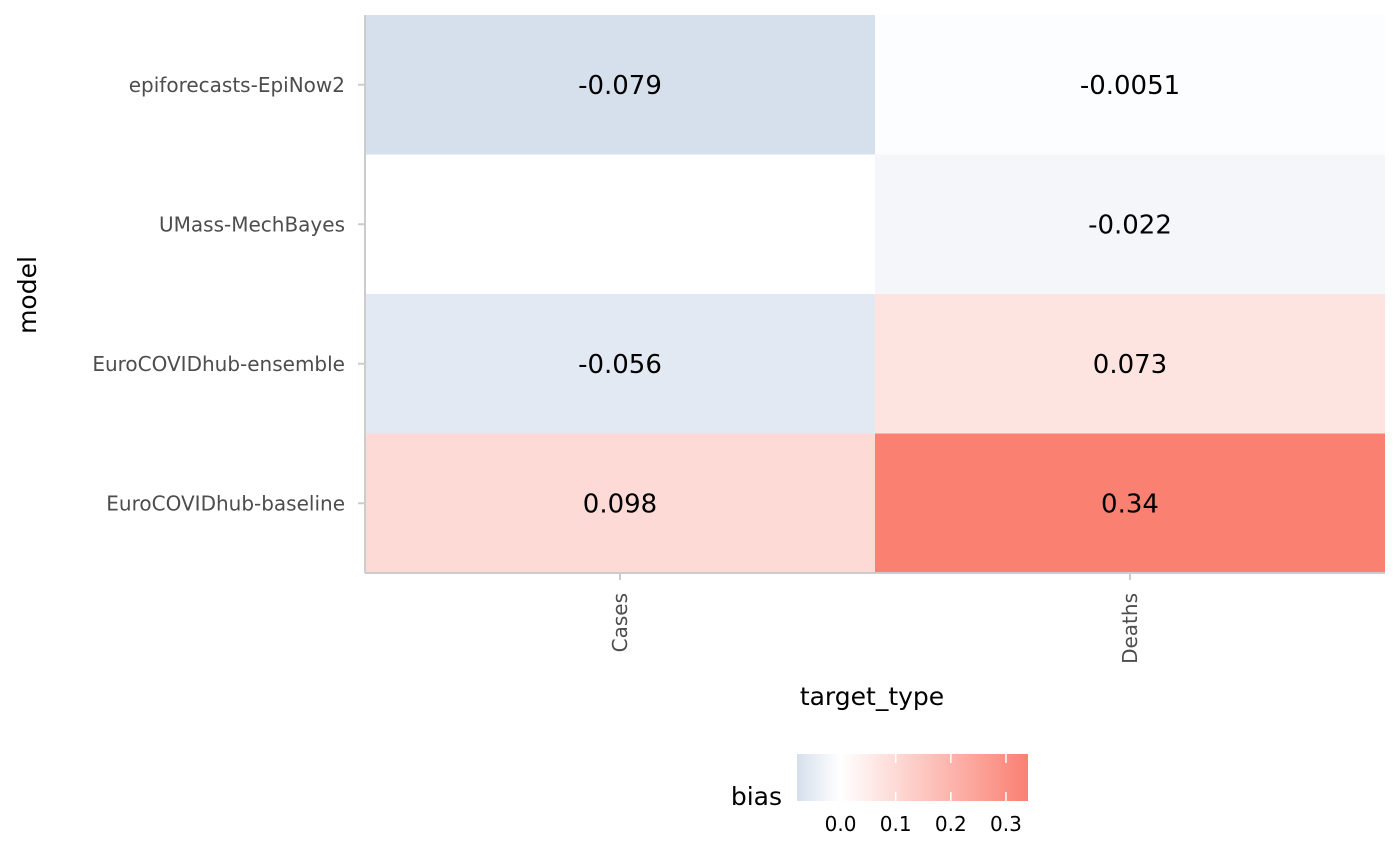  I want to click on cell-value-label: -0.0051, so click(1130, 86).